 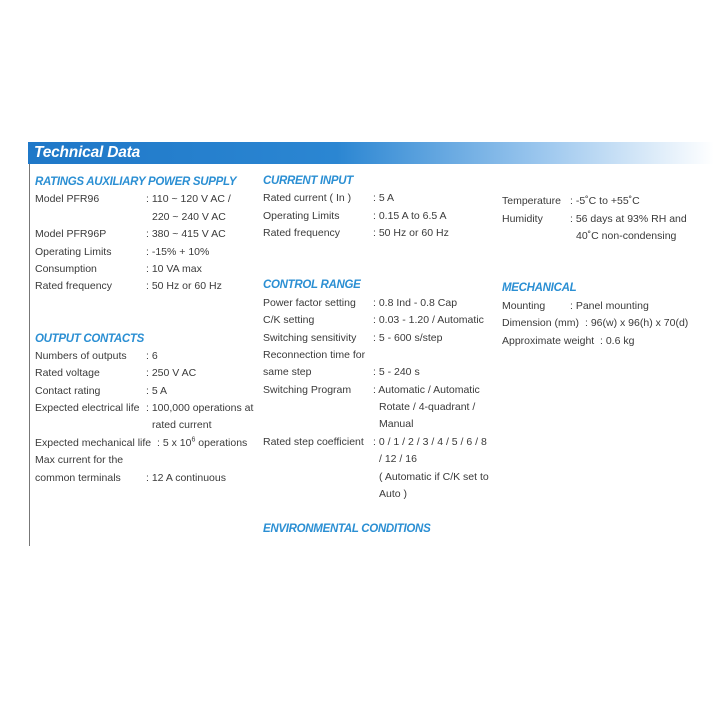 I want to click on spec-value: Rotate / 4-quadrant /, so click(x=427, y=407).